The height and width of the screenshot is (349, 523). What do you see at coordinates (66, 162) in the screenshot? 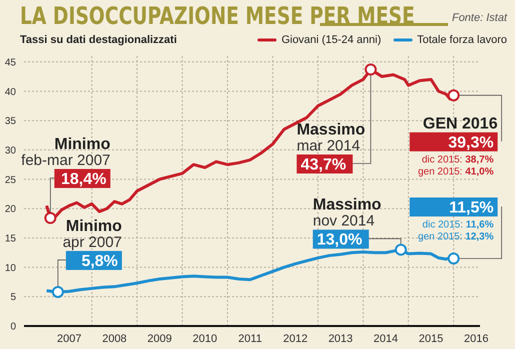
I see `annotation: Minimo feb-mar 2007 18,4%` at bounding box center [66, 162].